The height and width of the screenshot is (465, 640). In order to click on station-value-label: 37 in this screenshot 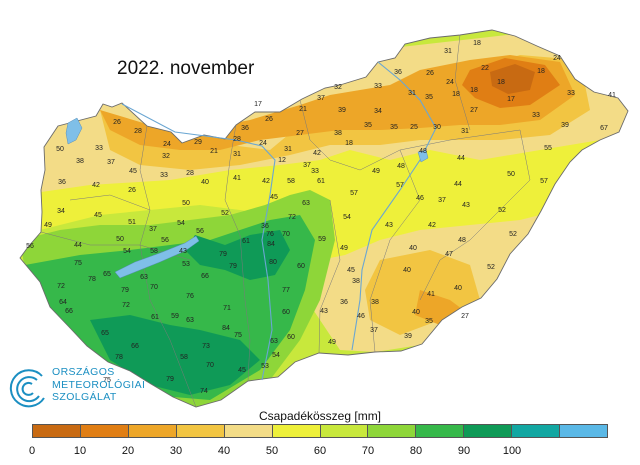, I will do `click(321, 98)`.